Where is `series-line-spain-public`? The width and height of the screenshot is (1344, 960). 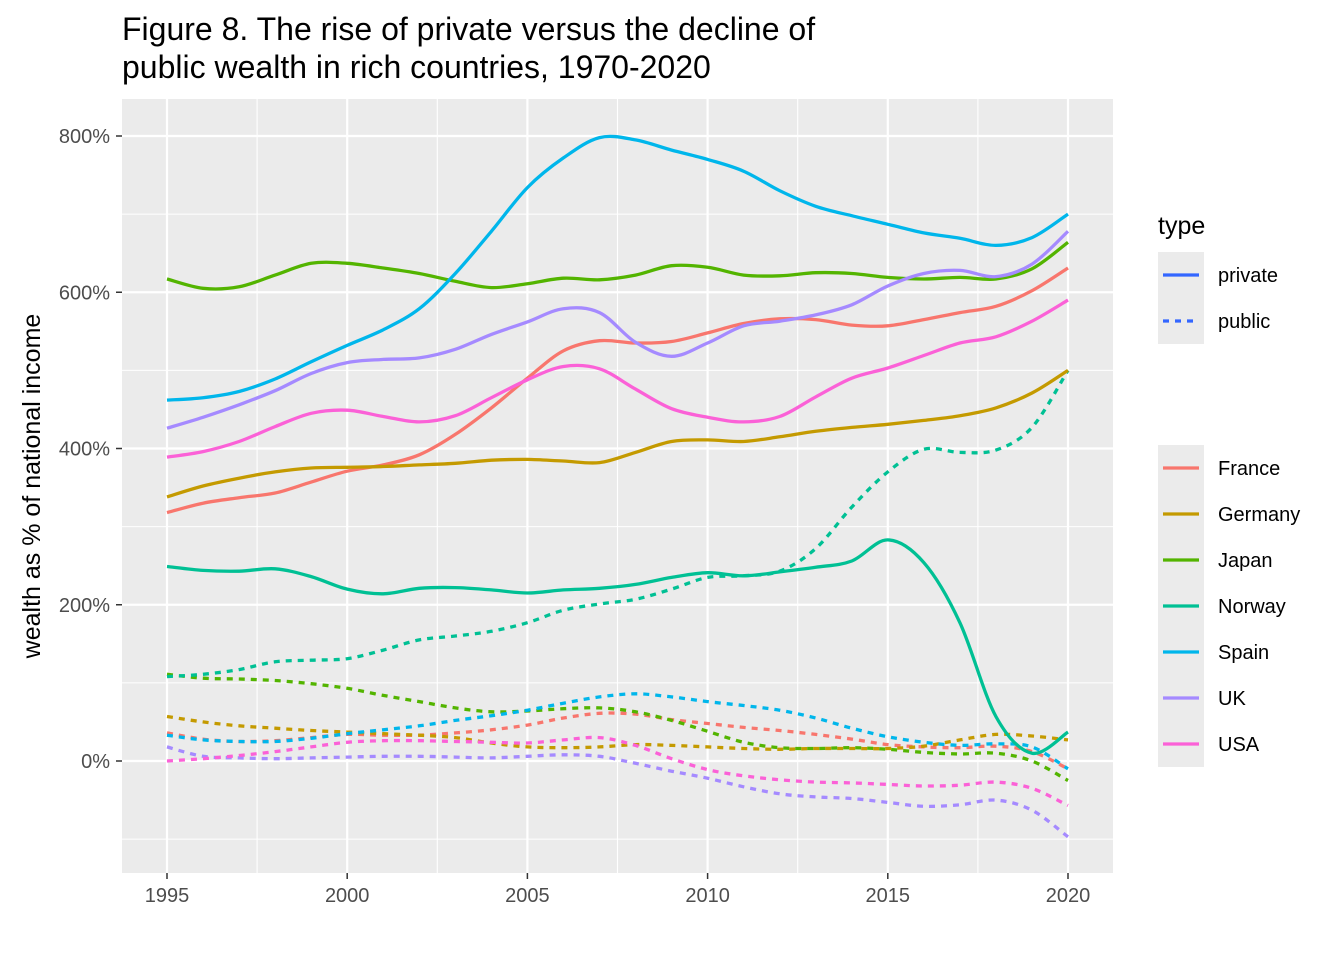
series-line-spain-public is located at coordinates (617, 731).